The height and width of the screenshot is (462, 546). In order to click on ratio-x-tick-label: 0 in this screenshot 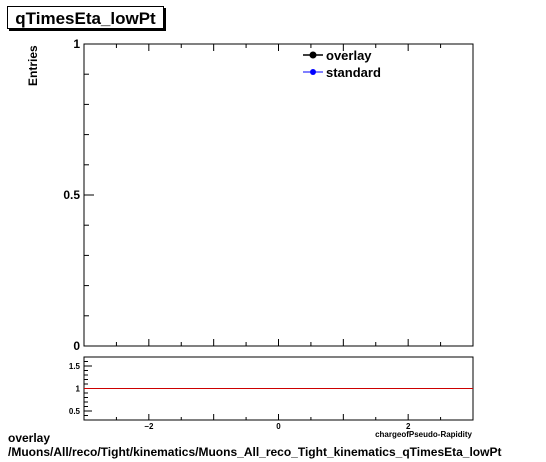, I will do `click(278, 426)`.